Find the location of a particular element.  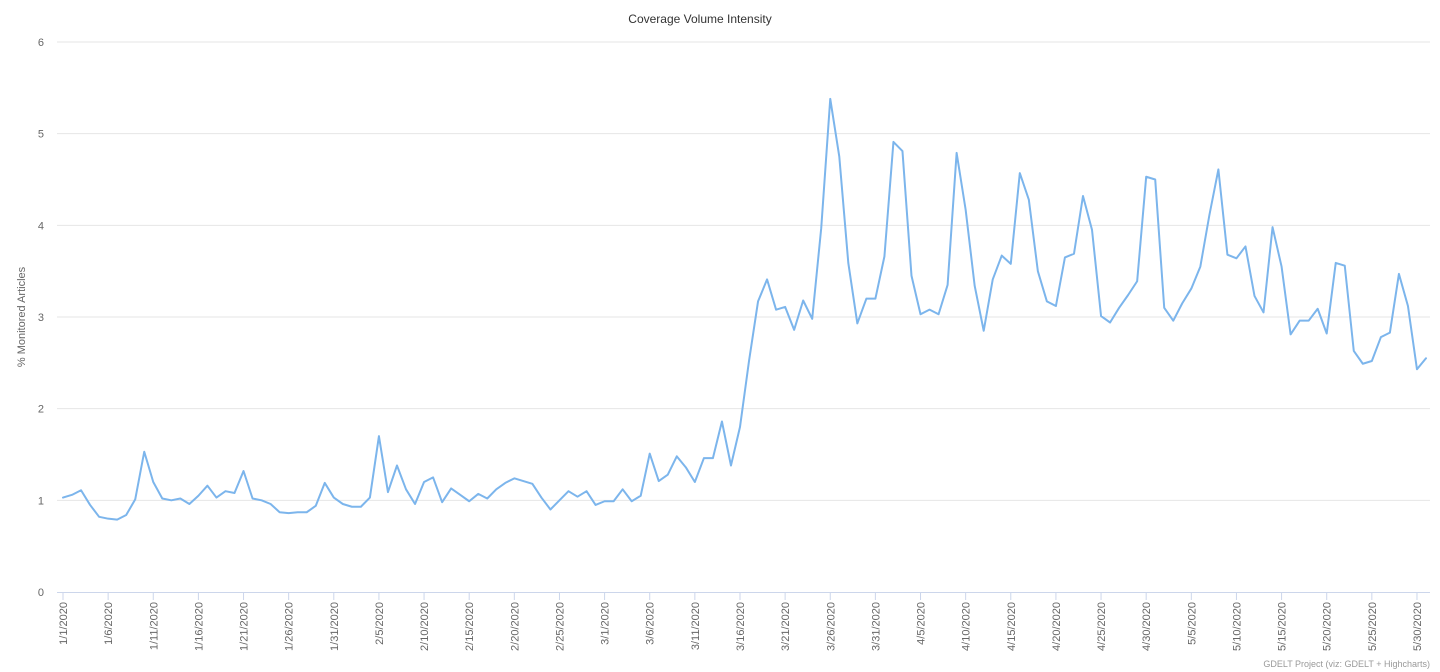

chart-title: Coverage Volume Intensity is located at coordinates (699, 19).